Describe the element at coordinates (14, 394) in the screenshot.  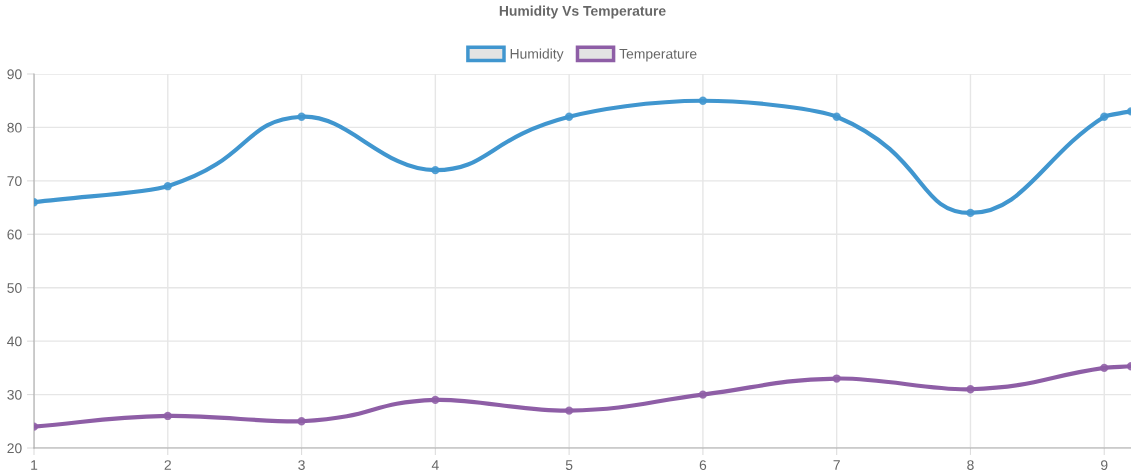
I see `y-tick-label: 30` at that location.